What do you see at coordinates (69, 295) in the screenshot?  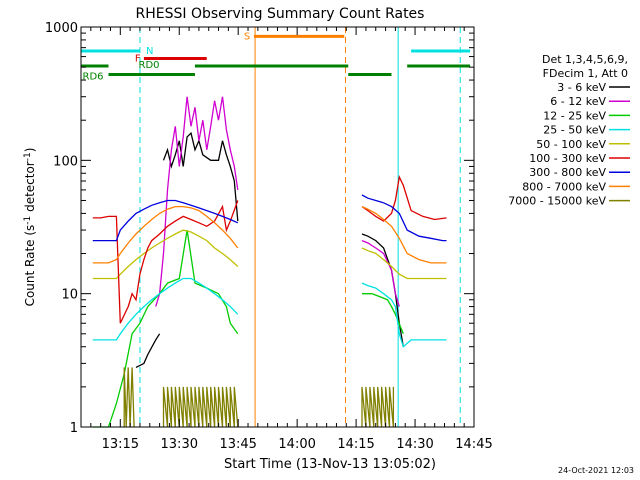 I see `y-tick-label: 10` at bounding box center [69, 295].